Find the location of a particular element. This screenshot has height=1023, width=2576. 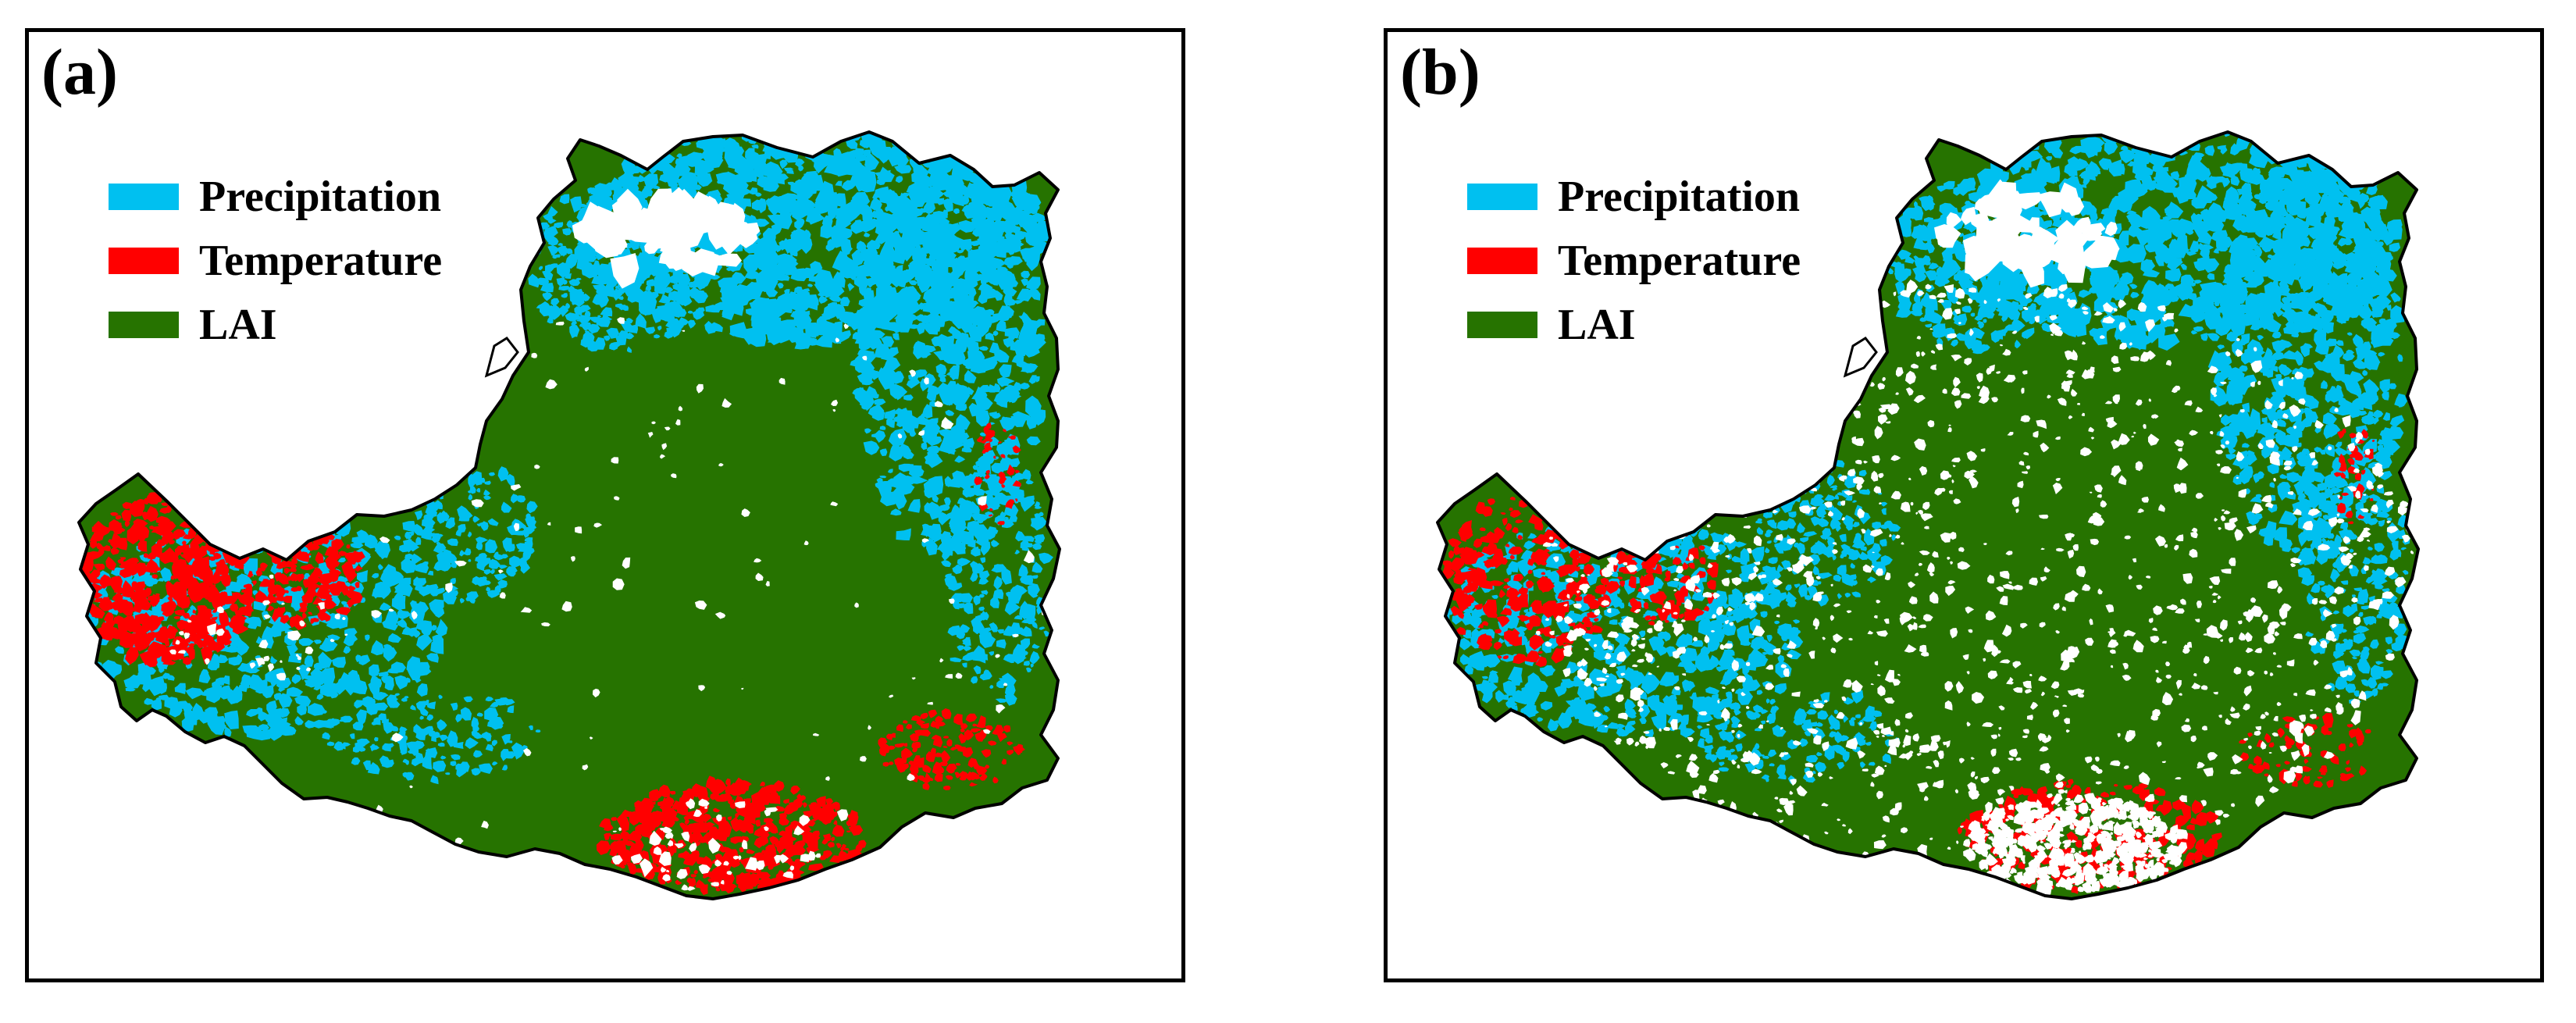

legend-a: Precipitation Temperature LAI is located at coordinates (275, 261).